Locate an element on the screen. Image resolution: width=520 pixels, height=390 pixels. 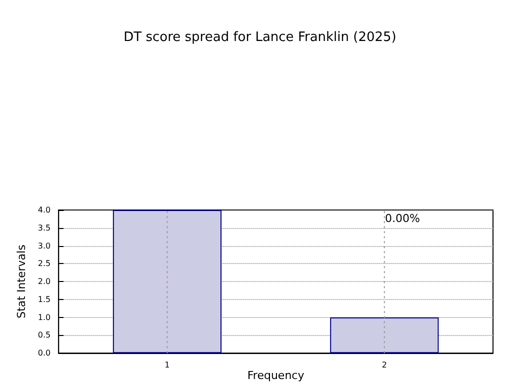
x-axis-title: Frequency is located at coordinates (276, 375).